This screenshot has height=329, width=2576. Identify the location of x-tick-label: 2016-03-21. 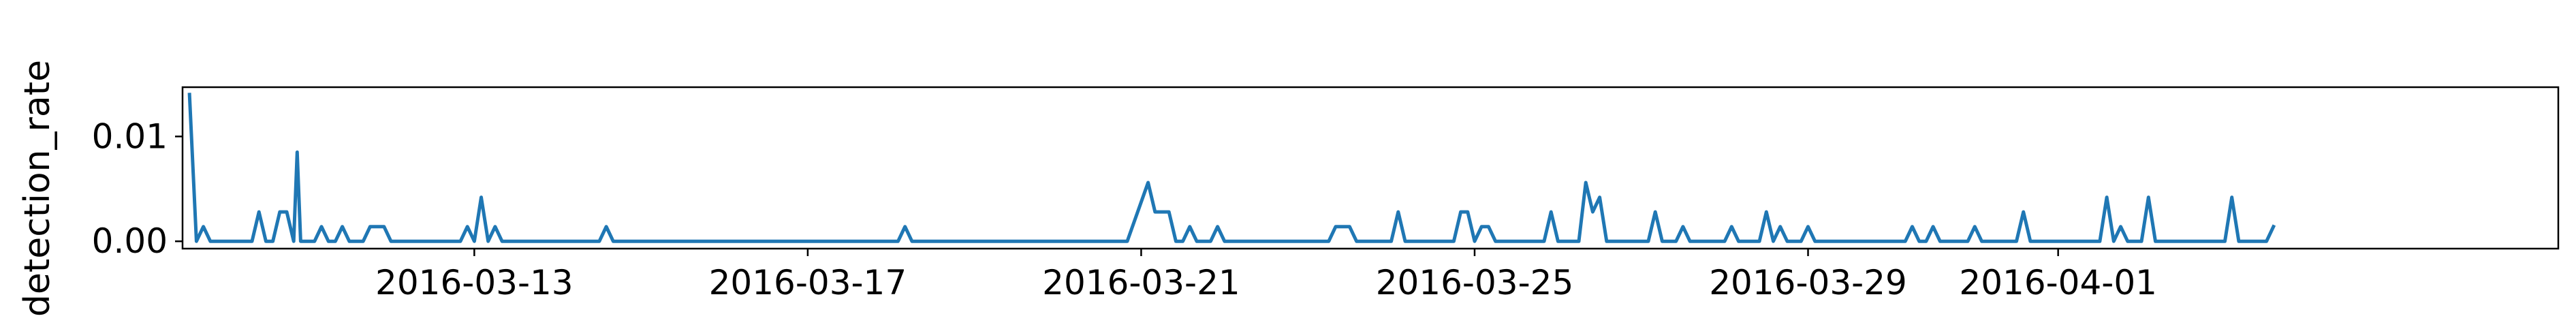
(1141, 282).